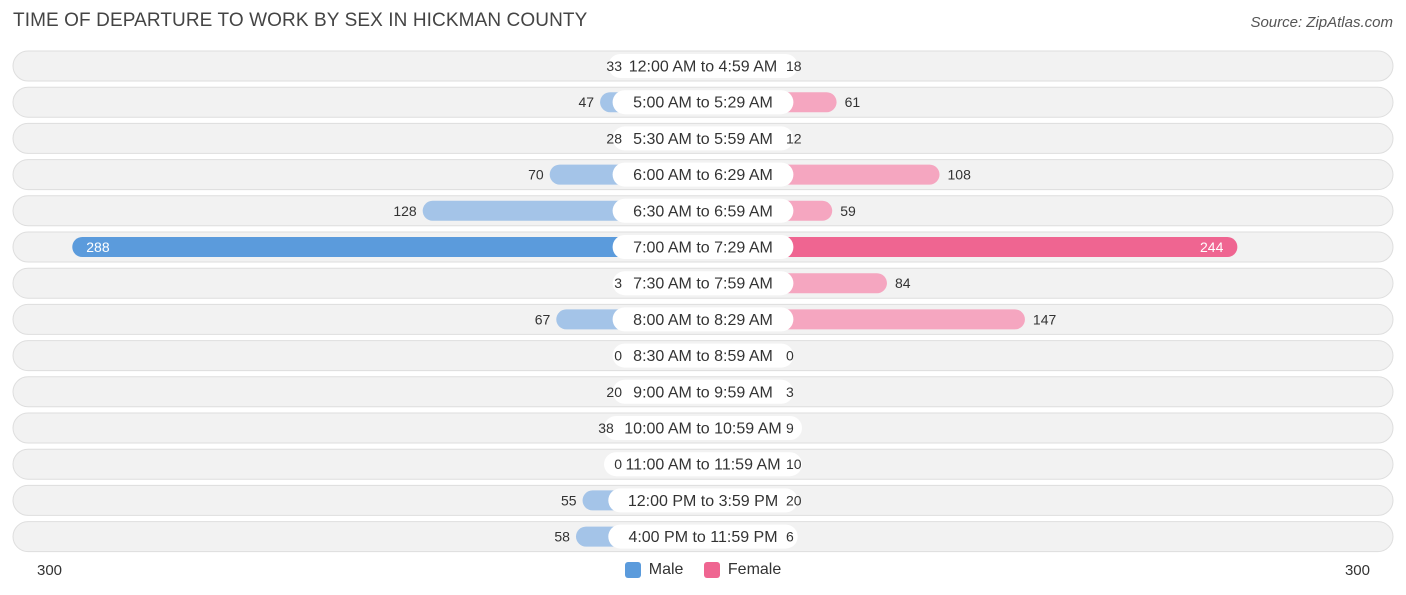 The height and width of the screenshot is (595, 1406). Describe the element at coordinates (98, 247) in the screenshot. I see `value-label-male: 288` at that location.